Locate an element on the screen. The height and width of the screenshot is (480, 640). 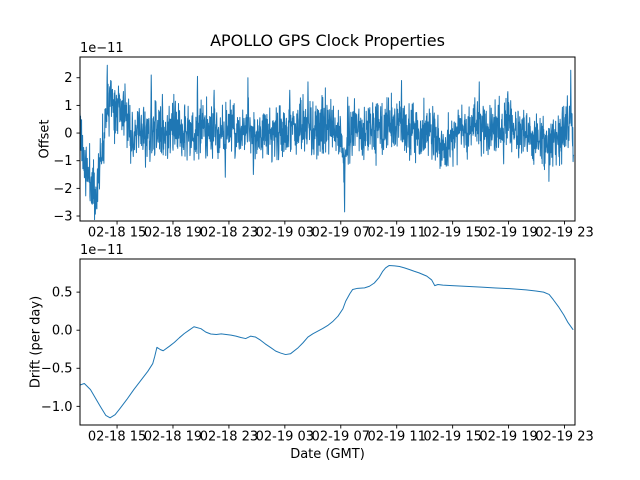
y-tick-label: −0.5 is located at coordinates (57, 369).